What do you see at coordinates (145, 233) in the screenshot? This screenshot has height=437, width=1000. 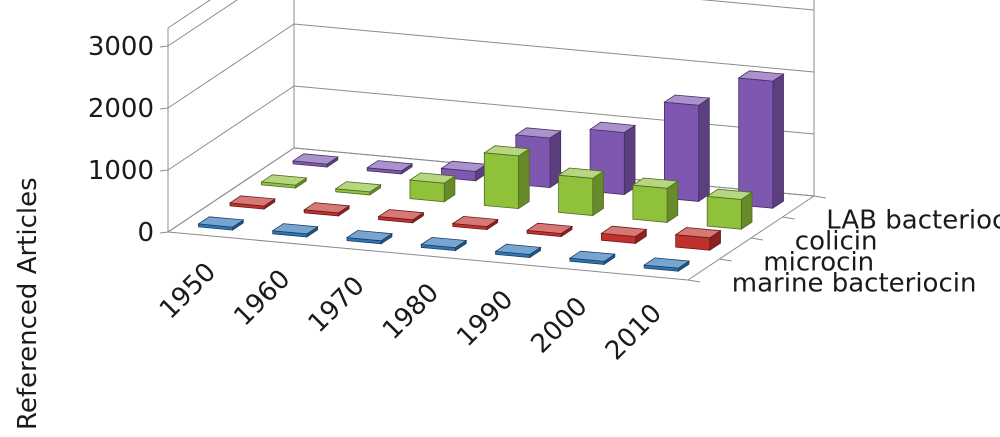 I see `y-tick-label: 0` at bounding box center [145, 233].